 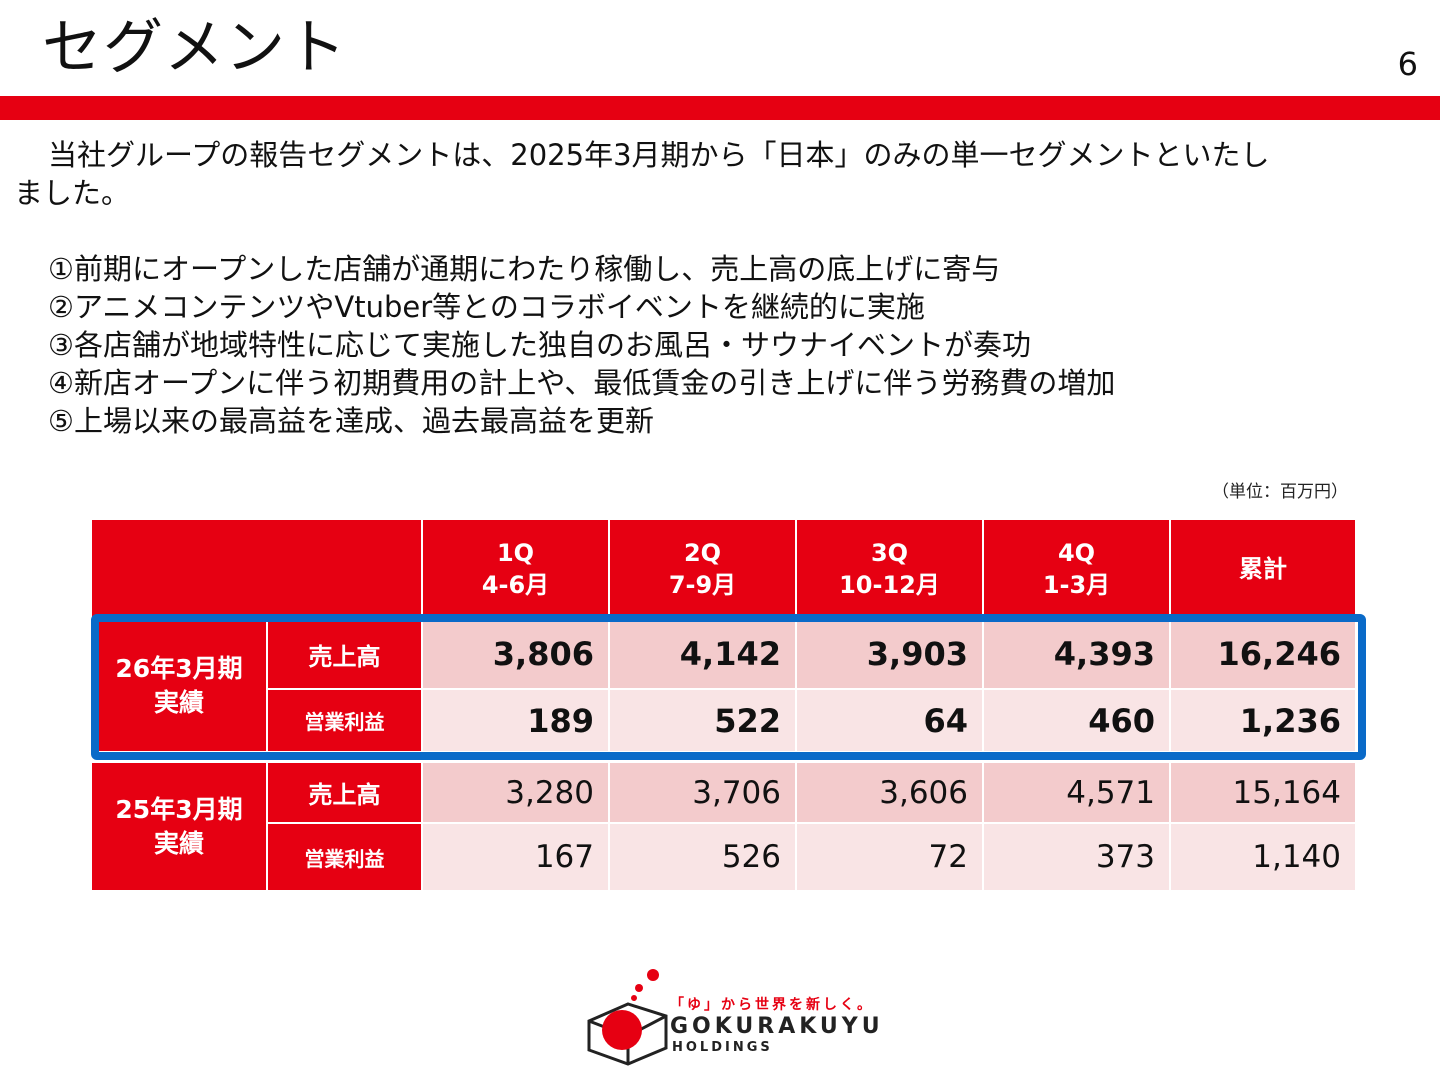 I want to click on col-header-1q: 1Q 4-6月, so click(x=515, y=569).